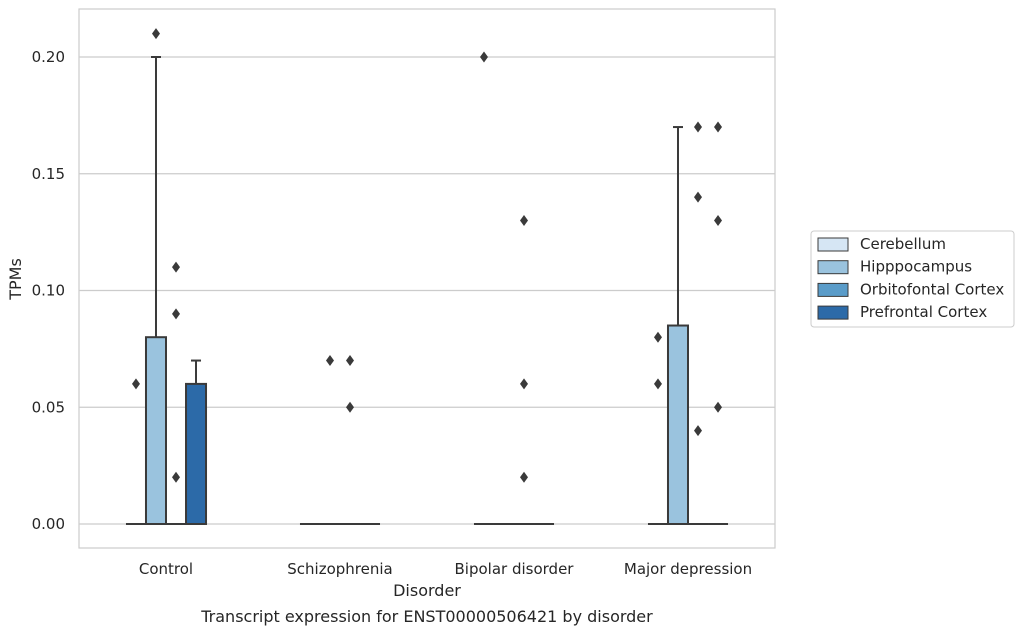  Describe the element at coordinates (48, 407) in the screenshot. I see `y-tick-label: 0.05` at that location.